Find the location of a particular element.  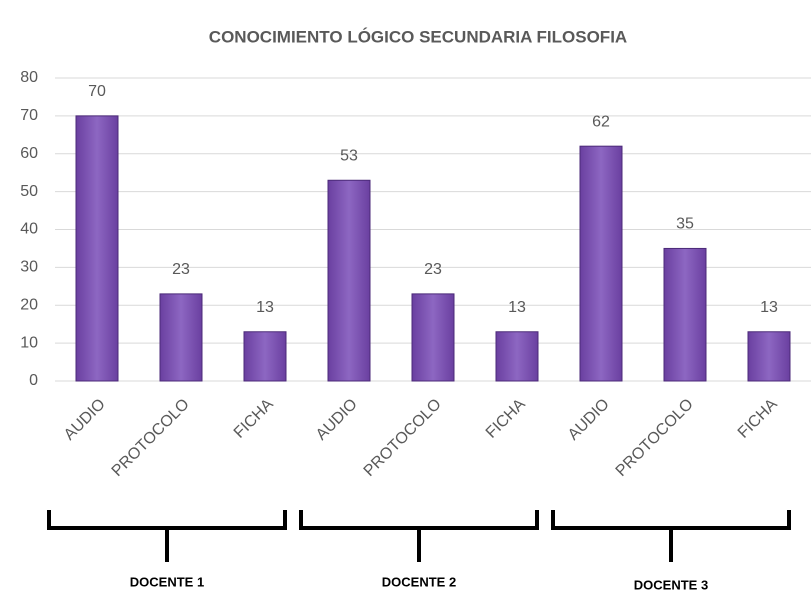

chart-title: CONOCIMIENTO LÓGICO SECUNDARIA FILOSOFIA is located at coordinates (418, 36).